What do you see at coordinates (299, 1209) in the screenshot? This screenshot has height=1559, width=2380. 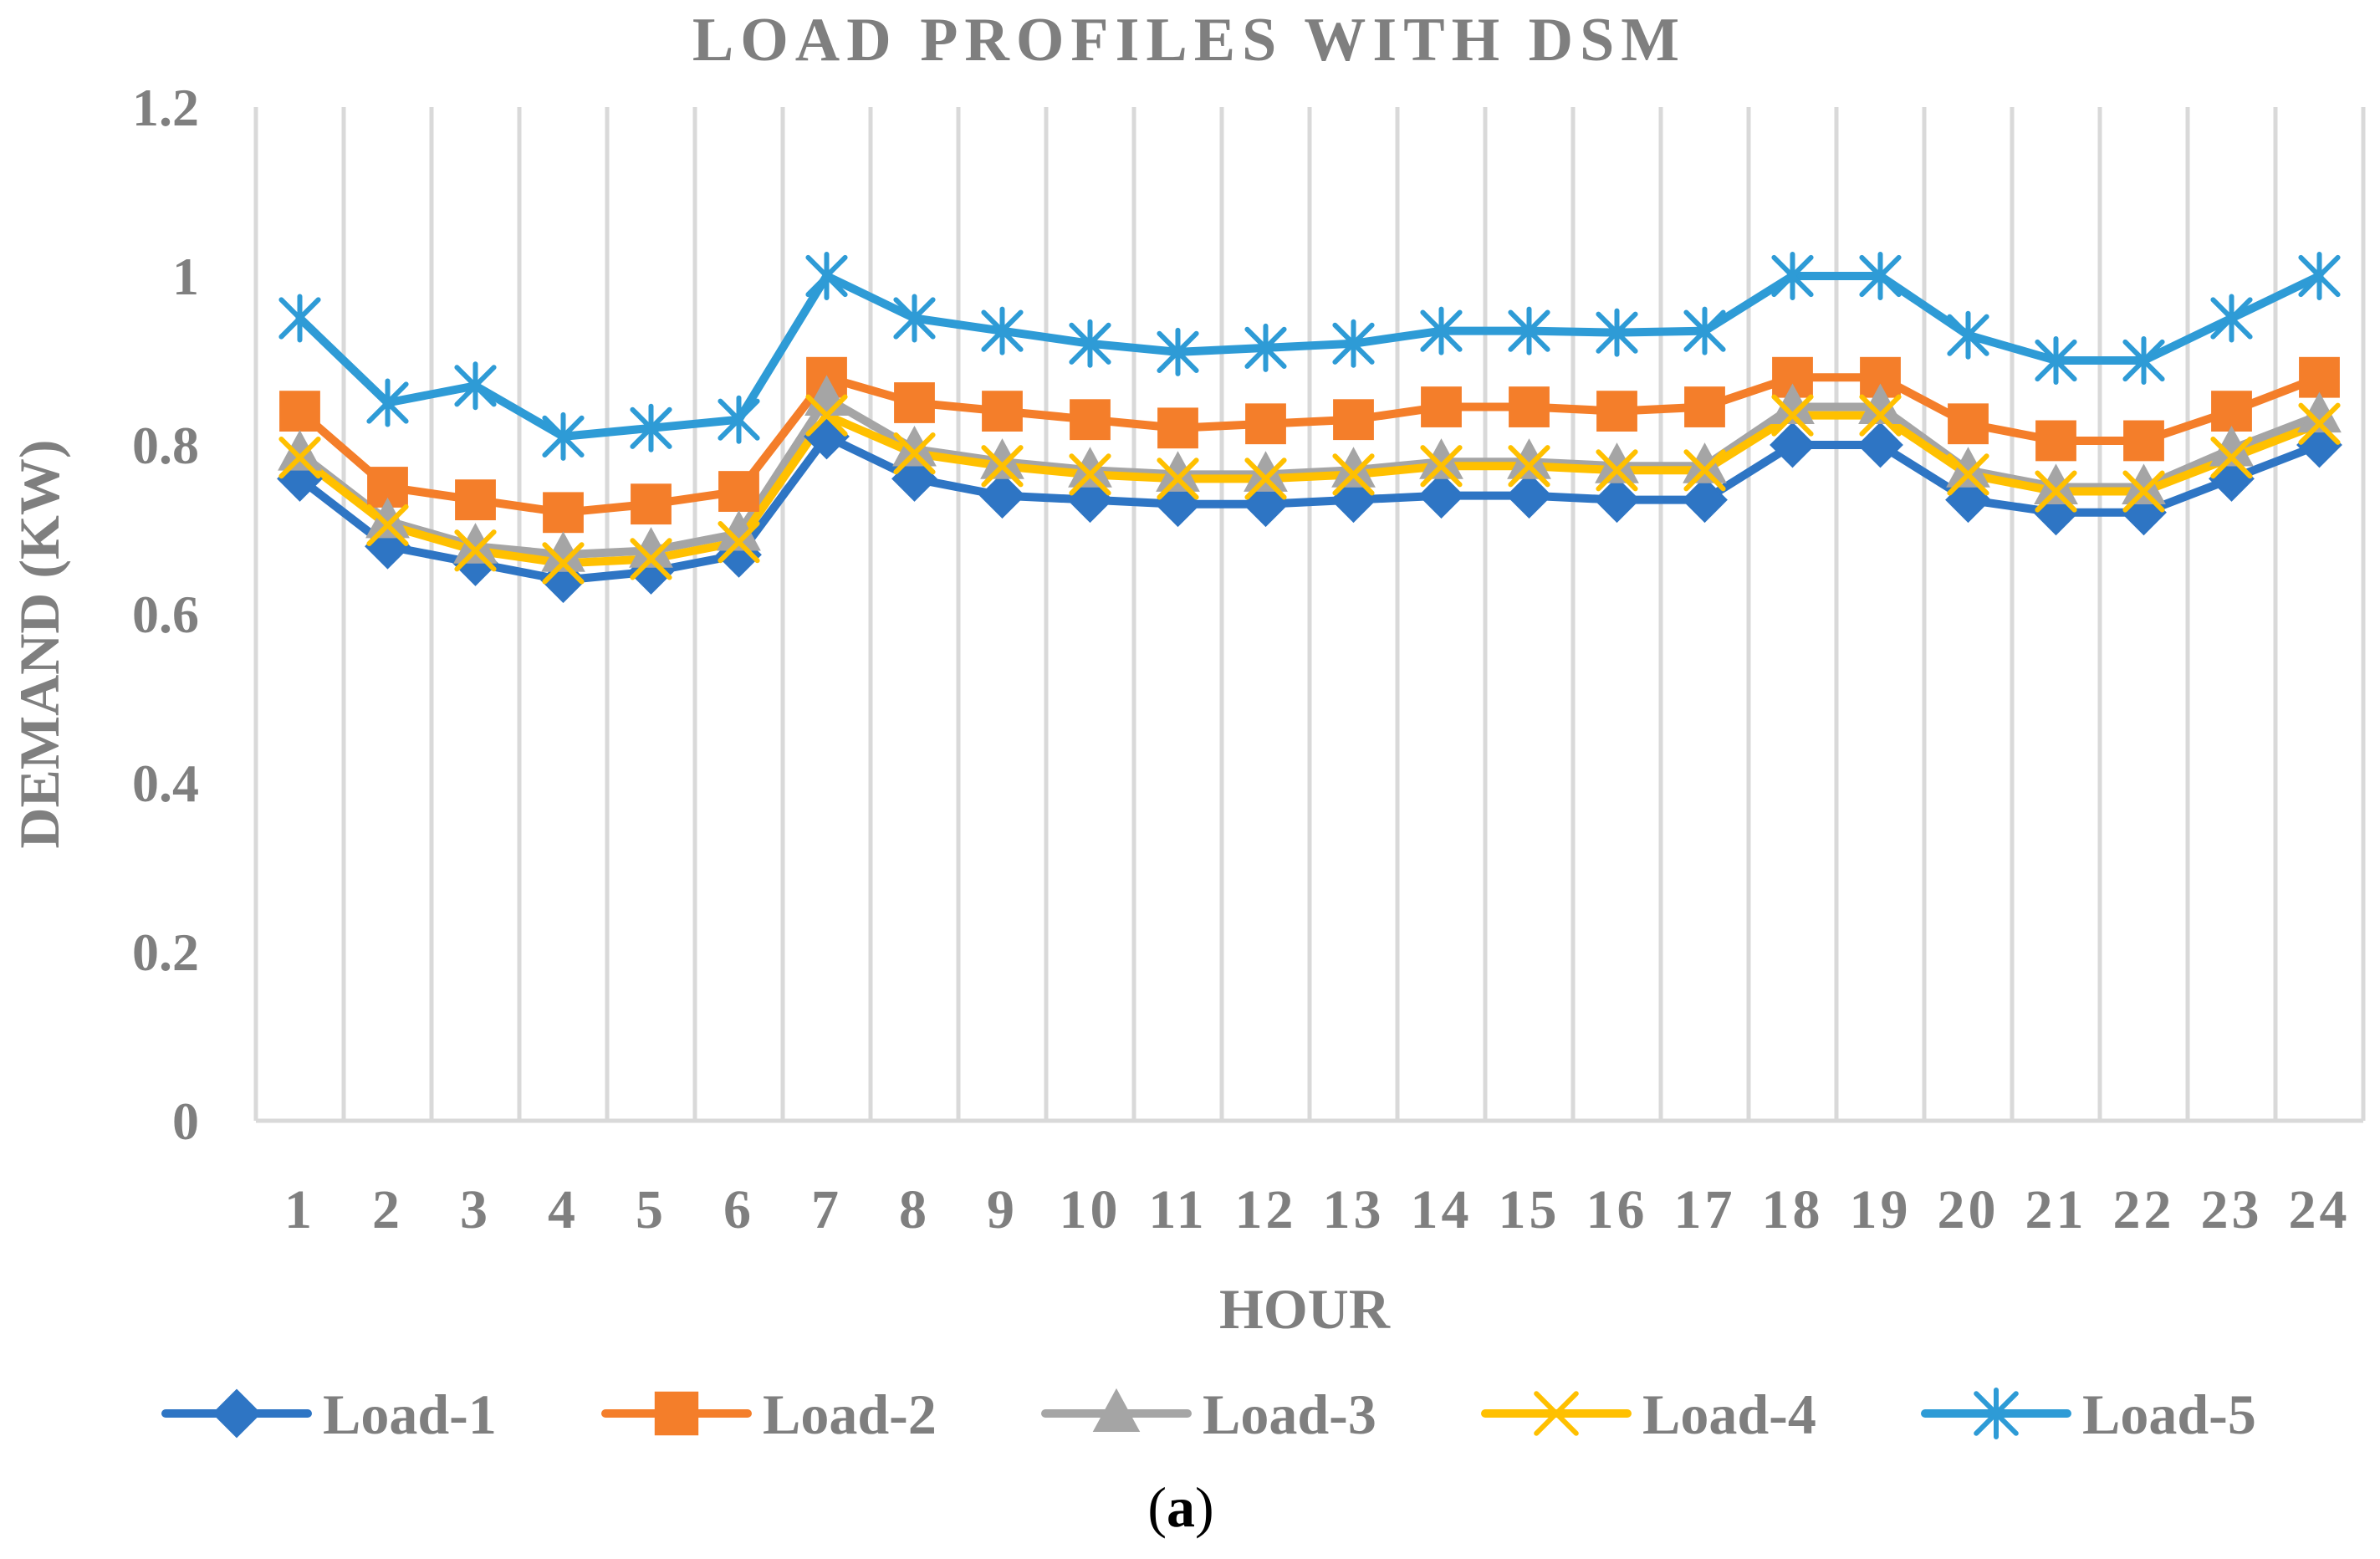 I see `x-tick-label: 1` at bounding box center [299, 1209].